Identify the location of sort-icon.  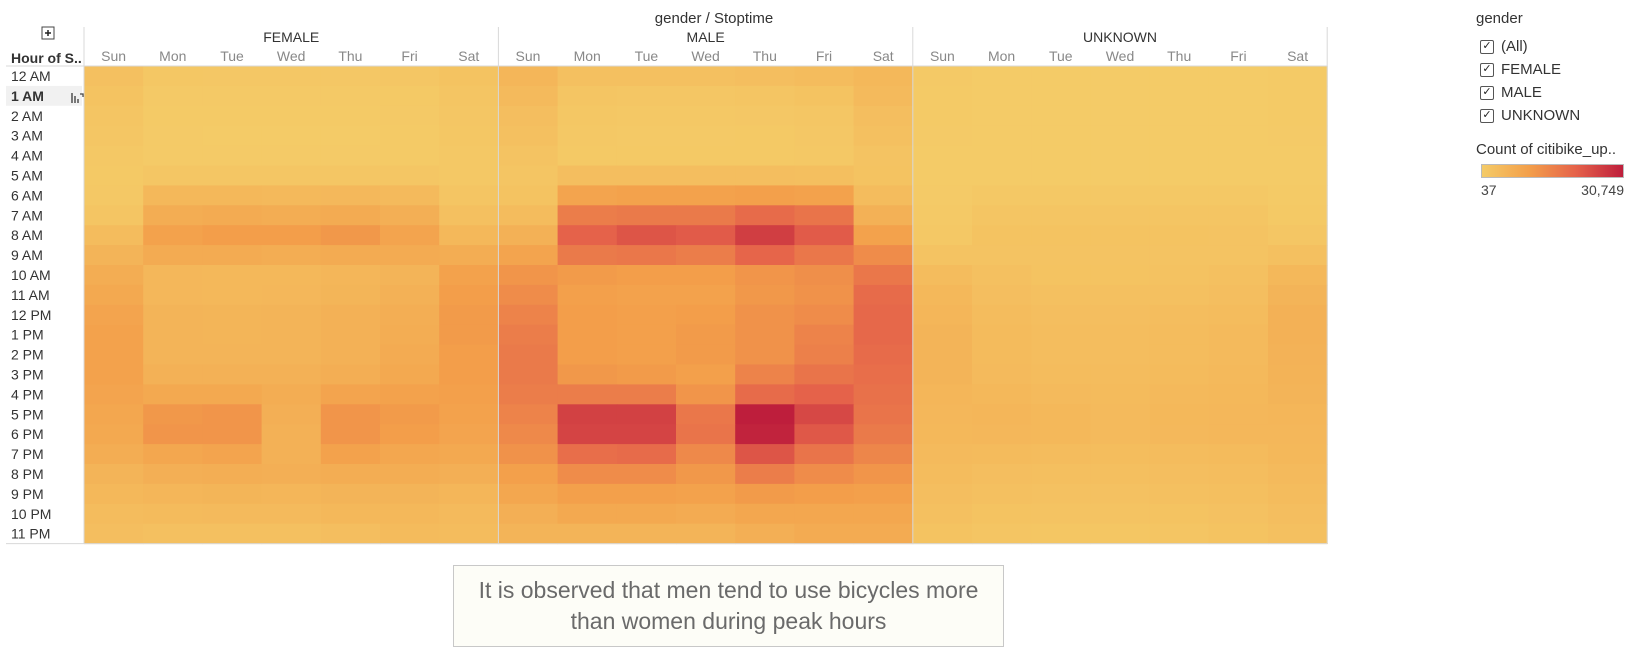
(77, 98).